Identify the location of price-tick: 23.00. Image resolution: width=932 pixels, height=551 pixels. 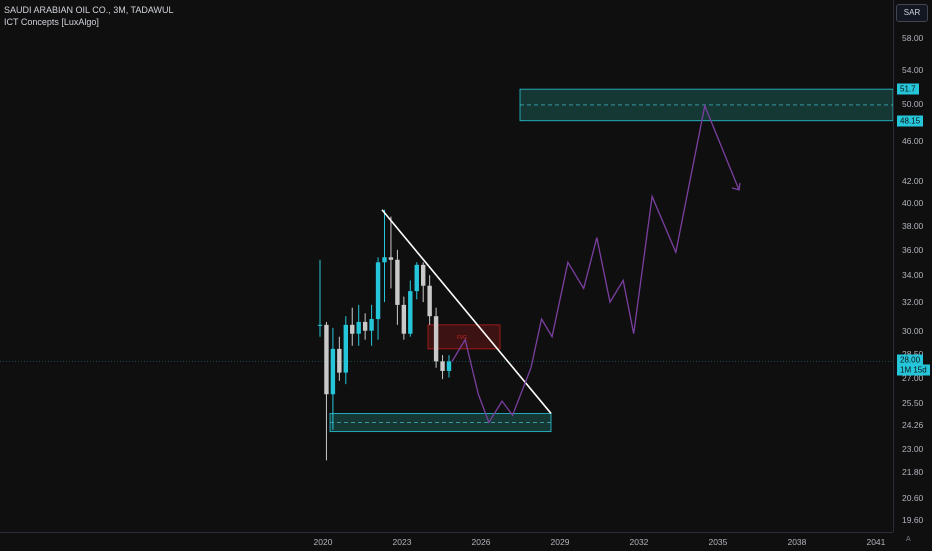
(913, 448).